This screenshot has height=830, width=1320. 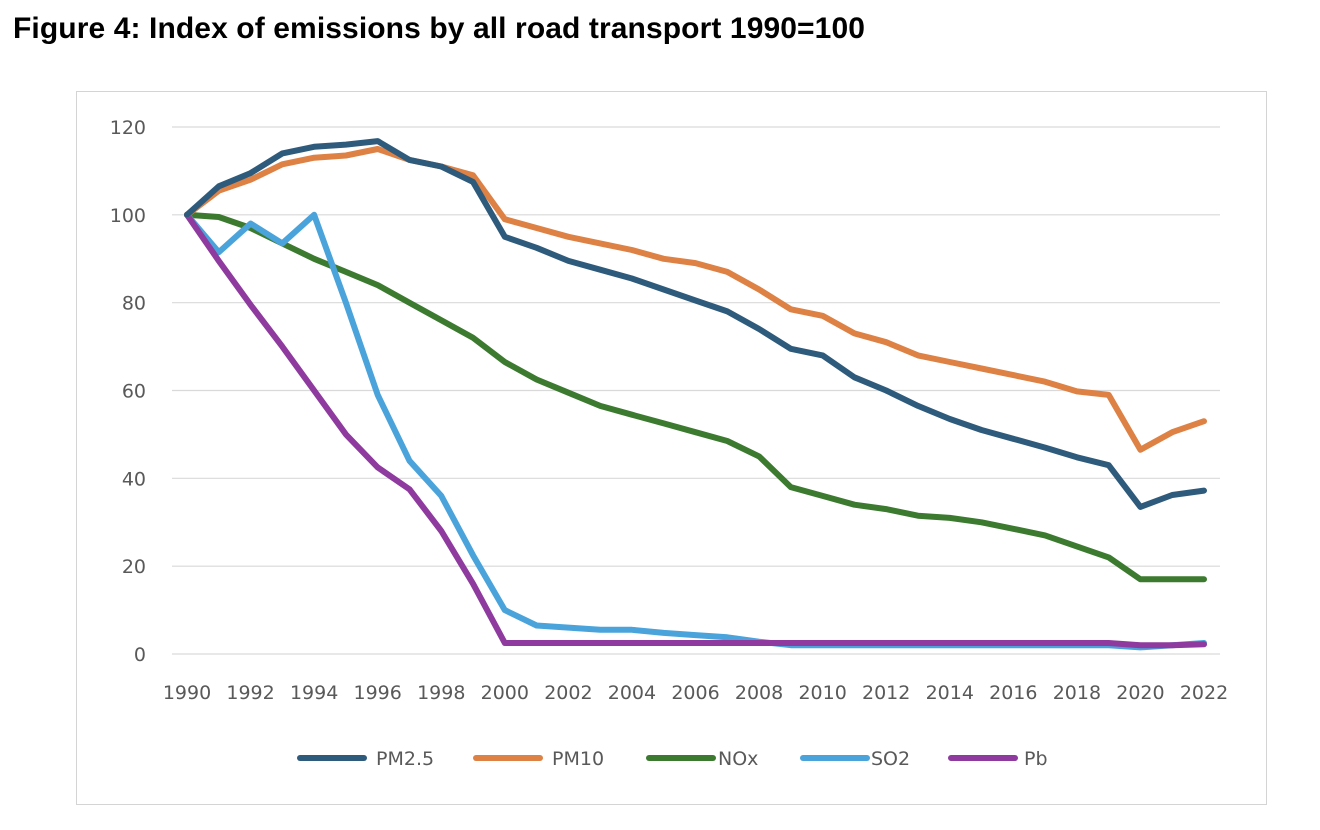 I want to click on x-tick-label: 2014, so click(x=950, y=693).